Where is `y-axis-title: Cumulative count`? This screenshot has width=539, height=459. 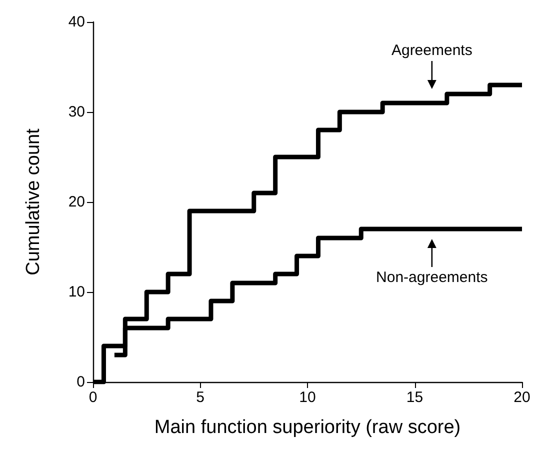
y-axis-title: Cumulative count is located at coordinates (33, 202).